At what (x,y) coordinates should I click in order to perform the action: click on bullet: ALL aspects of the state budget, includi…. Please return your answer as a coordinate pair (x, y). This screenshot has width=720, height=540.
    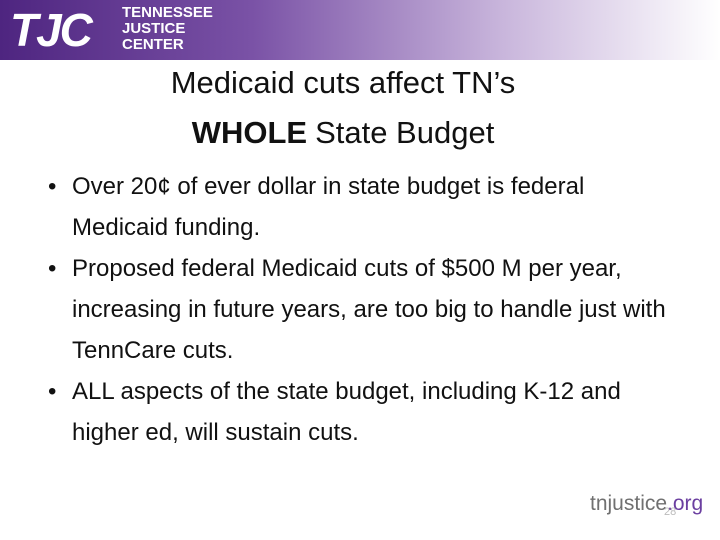
    Looking at the image, I should click on (363, 412).